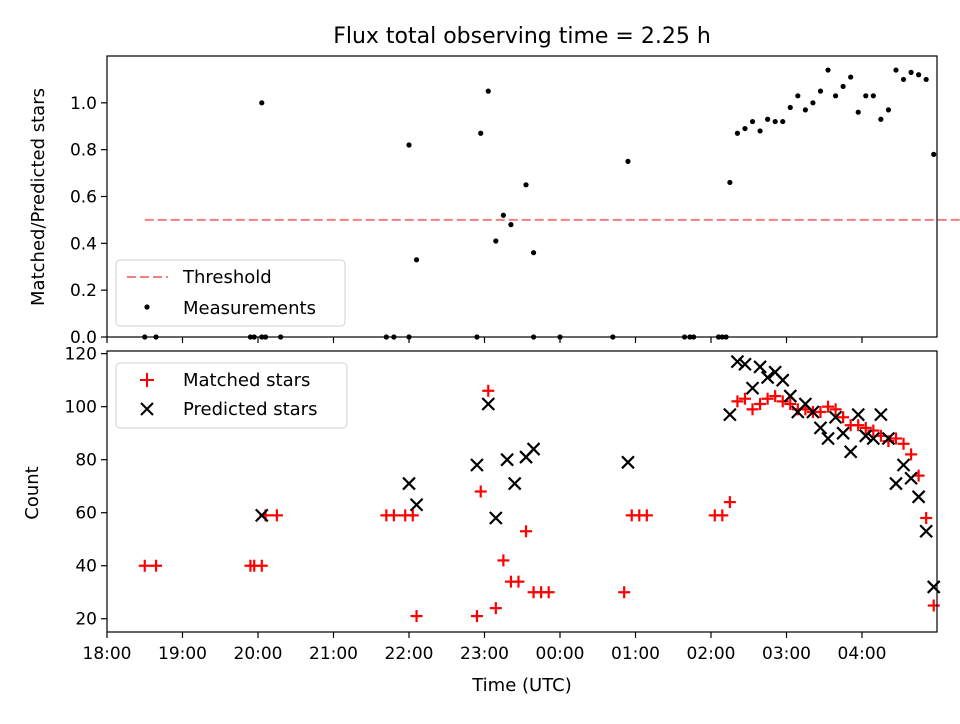 This screenshot has width=960, height=724. I want to click on x-tick-label: 23:00, so click(484, 654).